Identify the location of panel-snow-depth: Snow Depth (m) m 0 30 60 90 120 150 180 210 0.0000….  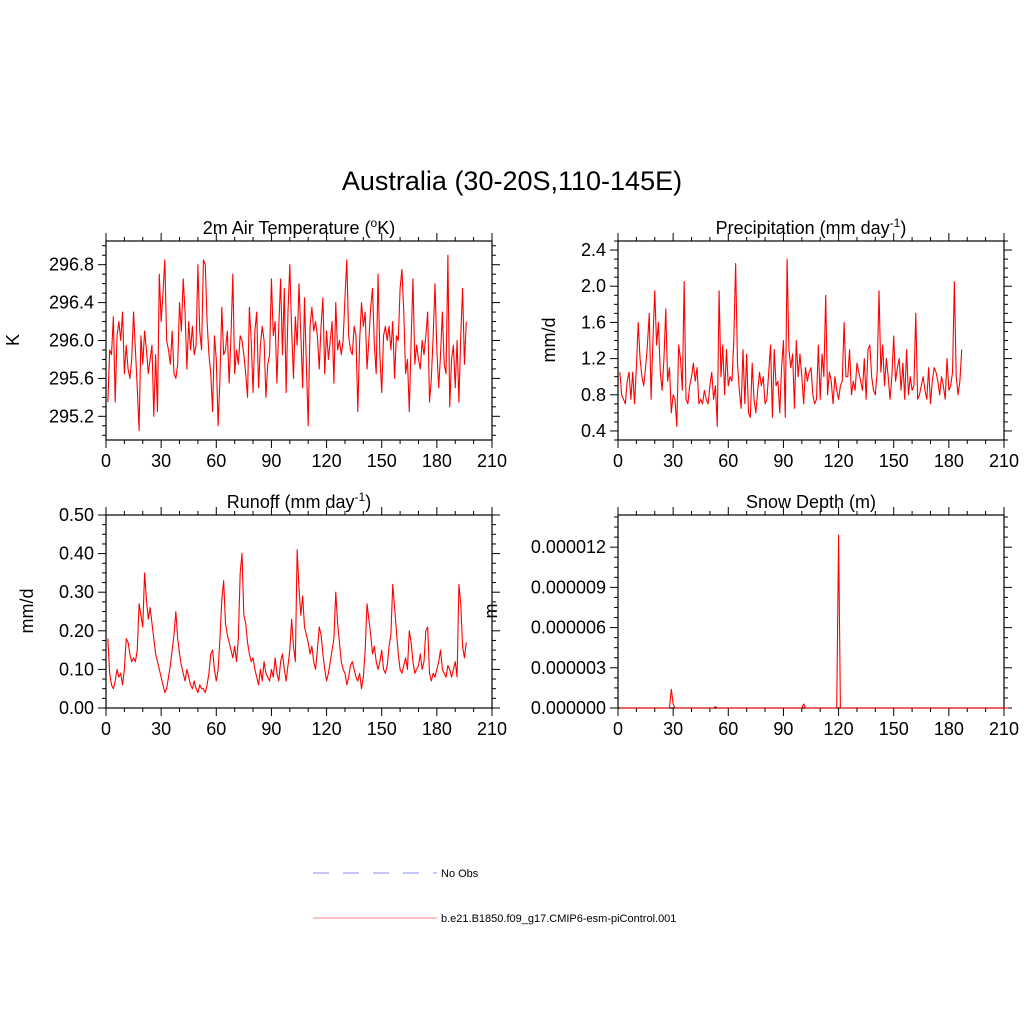
(750, 615).